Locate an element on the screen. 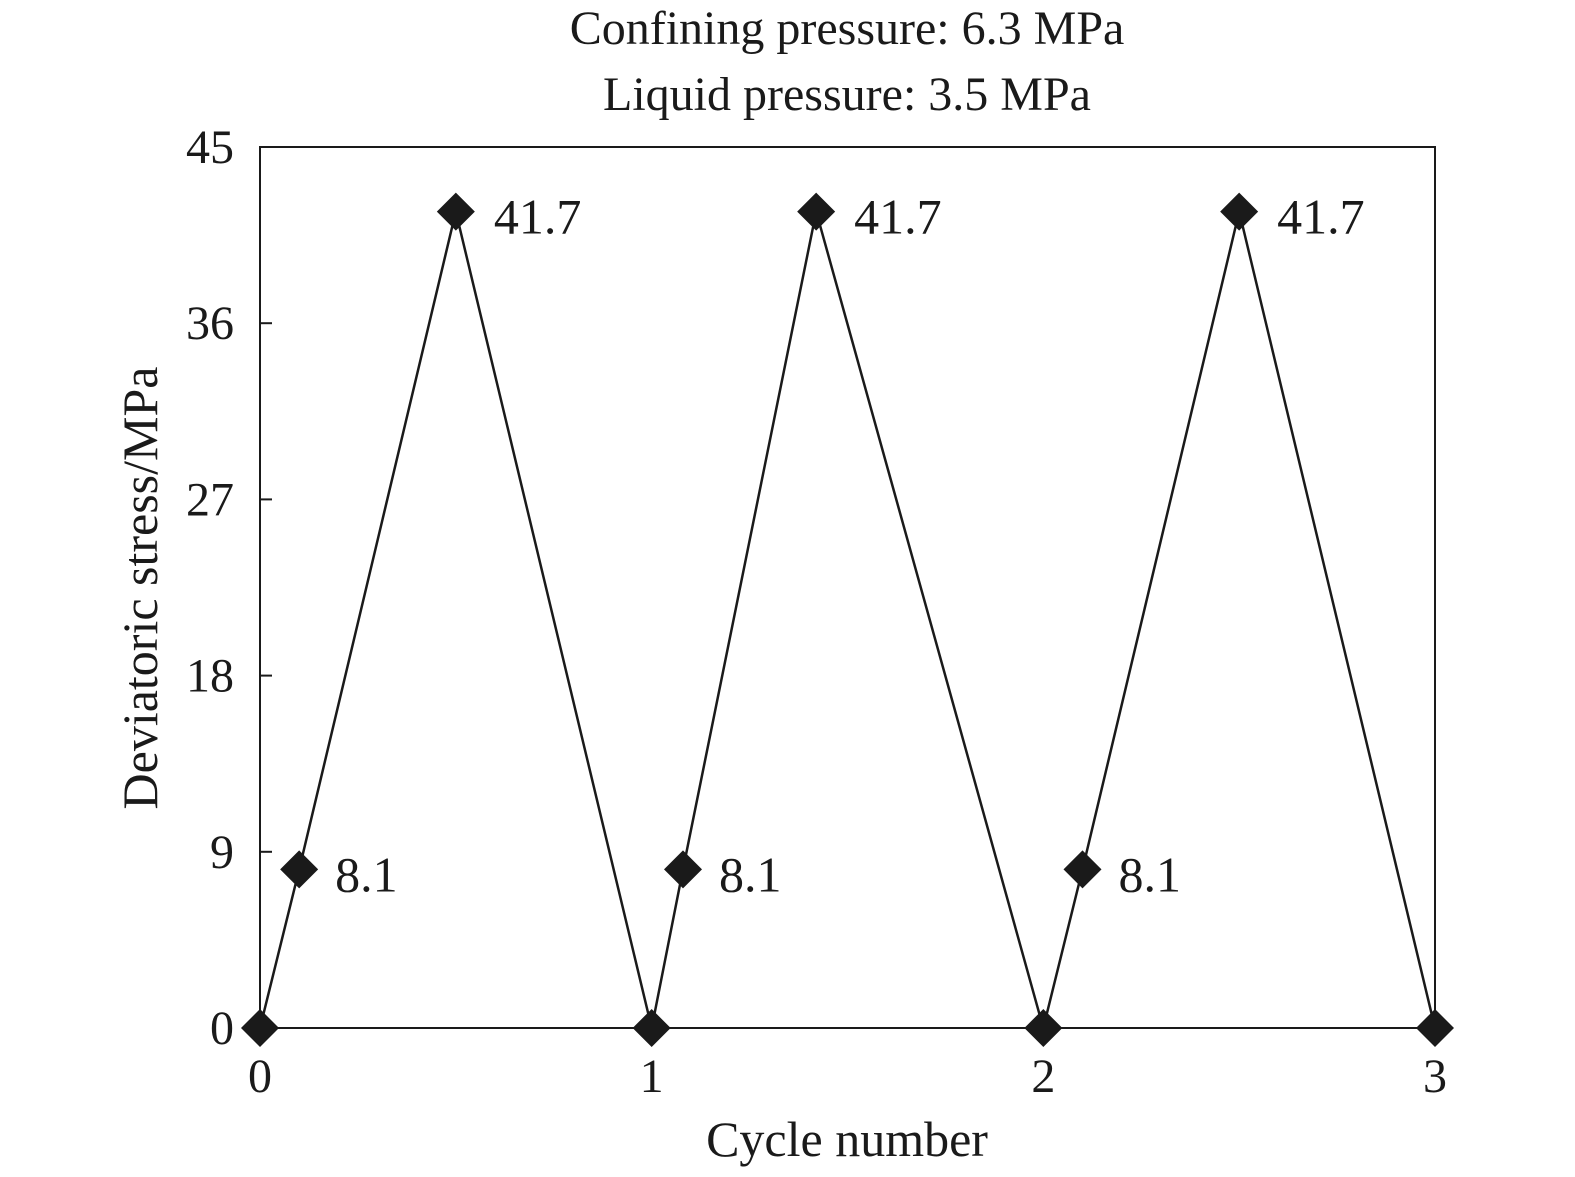 The width and height of the screenshot is (1575, 1177). y-tick-label: 36 is located at coordinates (210, 323).